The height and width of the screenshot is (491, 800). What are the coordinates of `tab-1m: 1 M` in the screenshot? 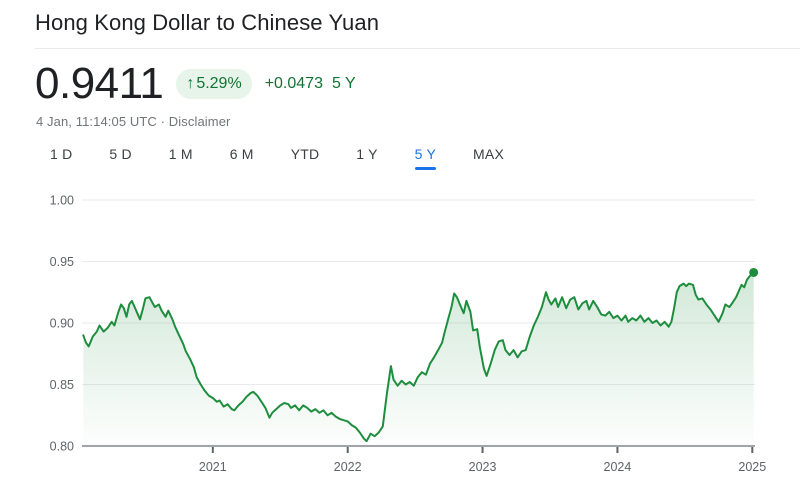 It's located at (181, 158).